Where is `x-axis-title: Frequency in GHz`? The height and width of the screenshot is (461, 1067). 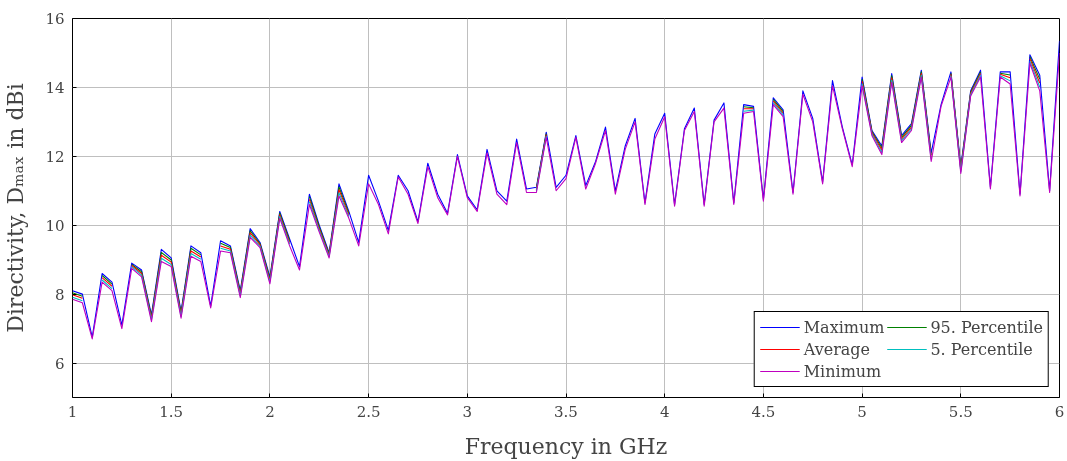 x-axis-title: Frequency in GHz is located at coordinates (566, 446).